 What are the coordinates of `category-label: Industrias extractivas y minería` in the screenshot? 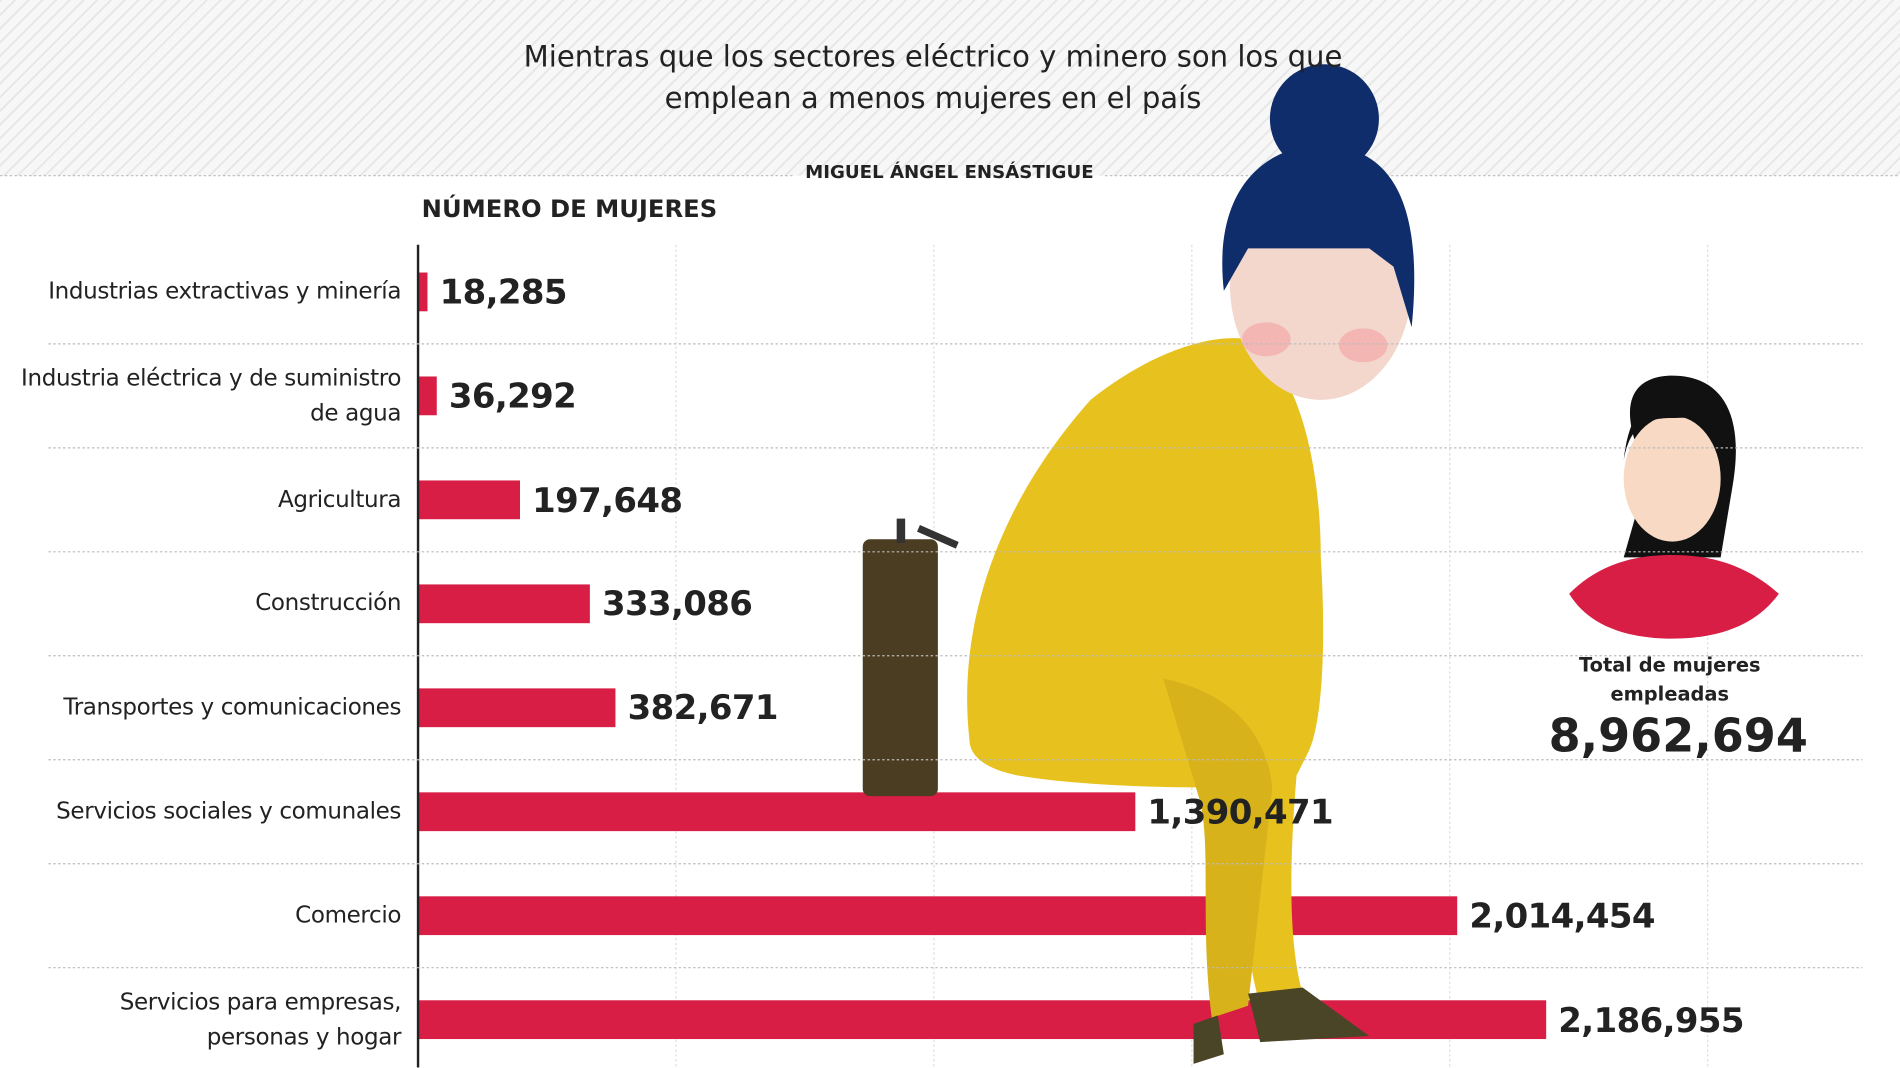 It's located at (225, 291).